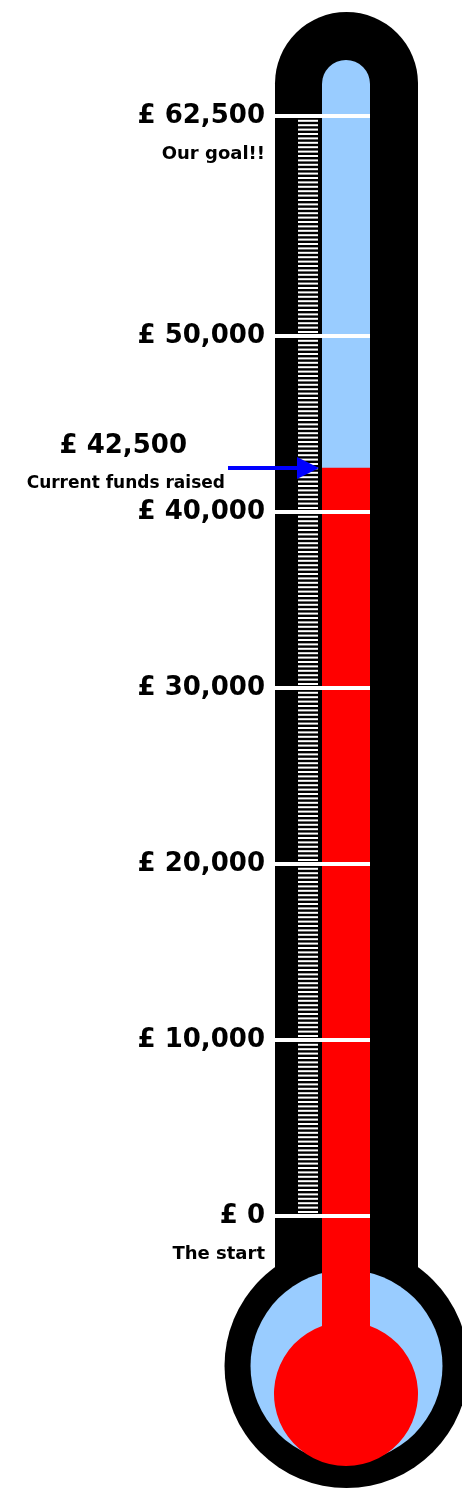  Describe the element at coordinates (201, 333) in the screenshot. I see `y-tick-label: £ 50,000` at that location.